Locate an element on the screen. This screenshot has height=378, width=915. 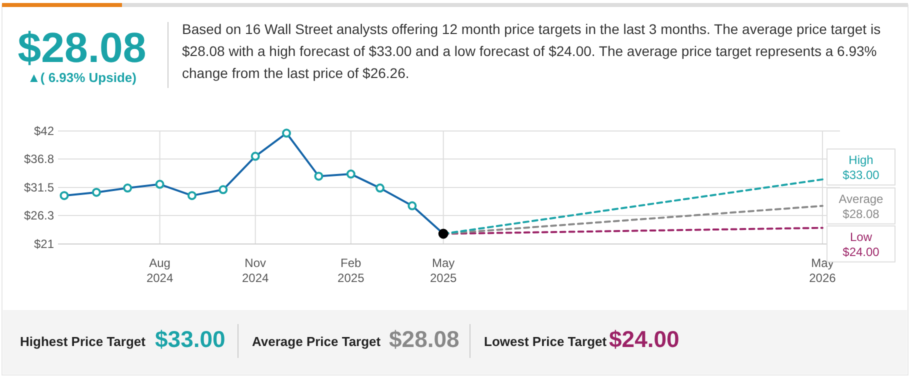
x-tick-label: May 2025 is located at coordinates (444, 270).